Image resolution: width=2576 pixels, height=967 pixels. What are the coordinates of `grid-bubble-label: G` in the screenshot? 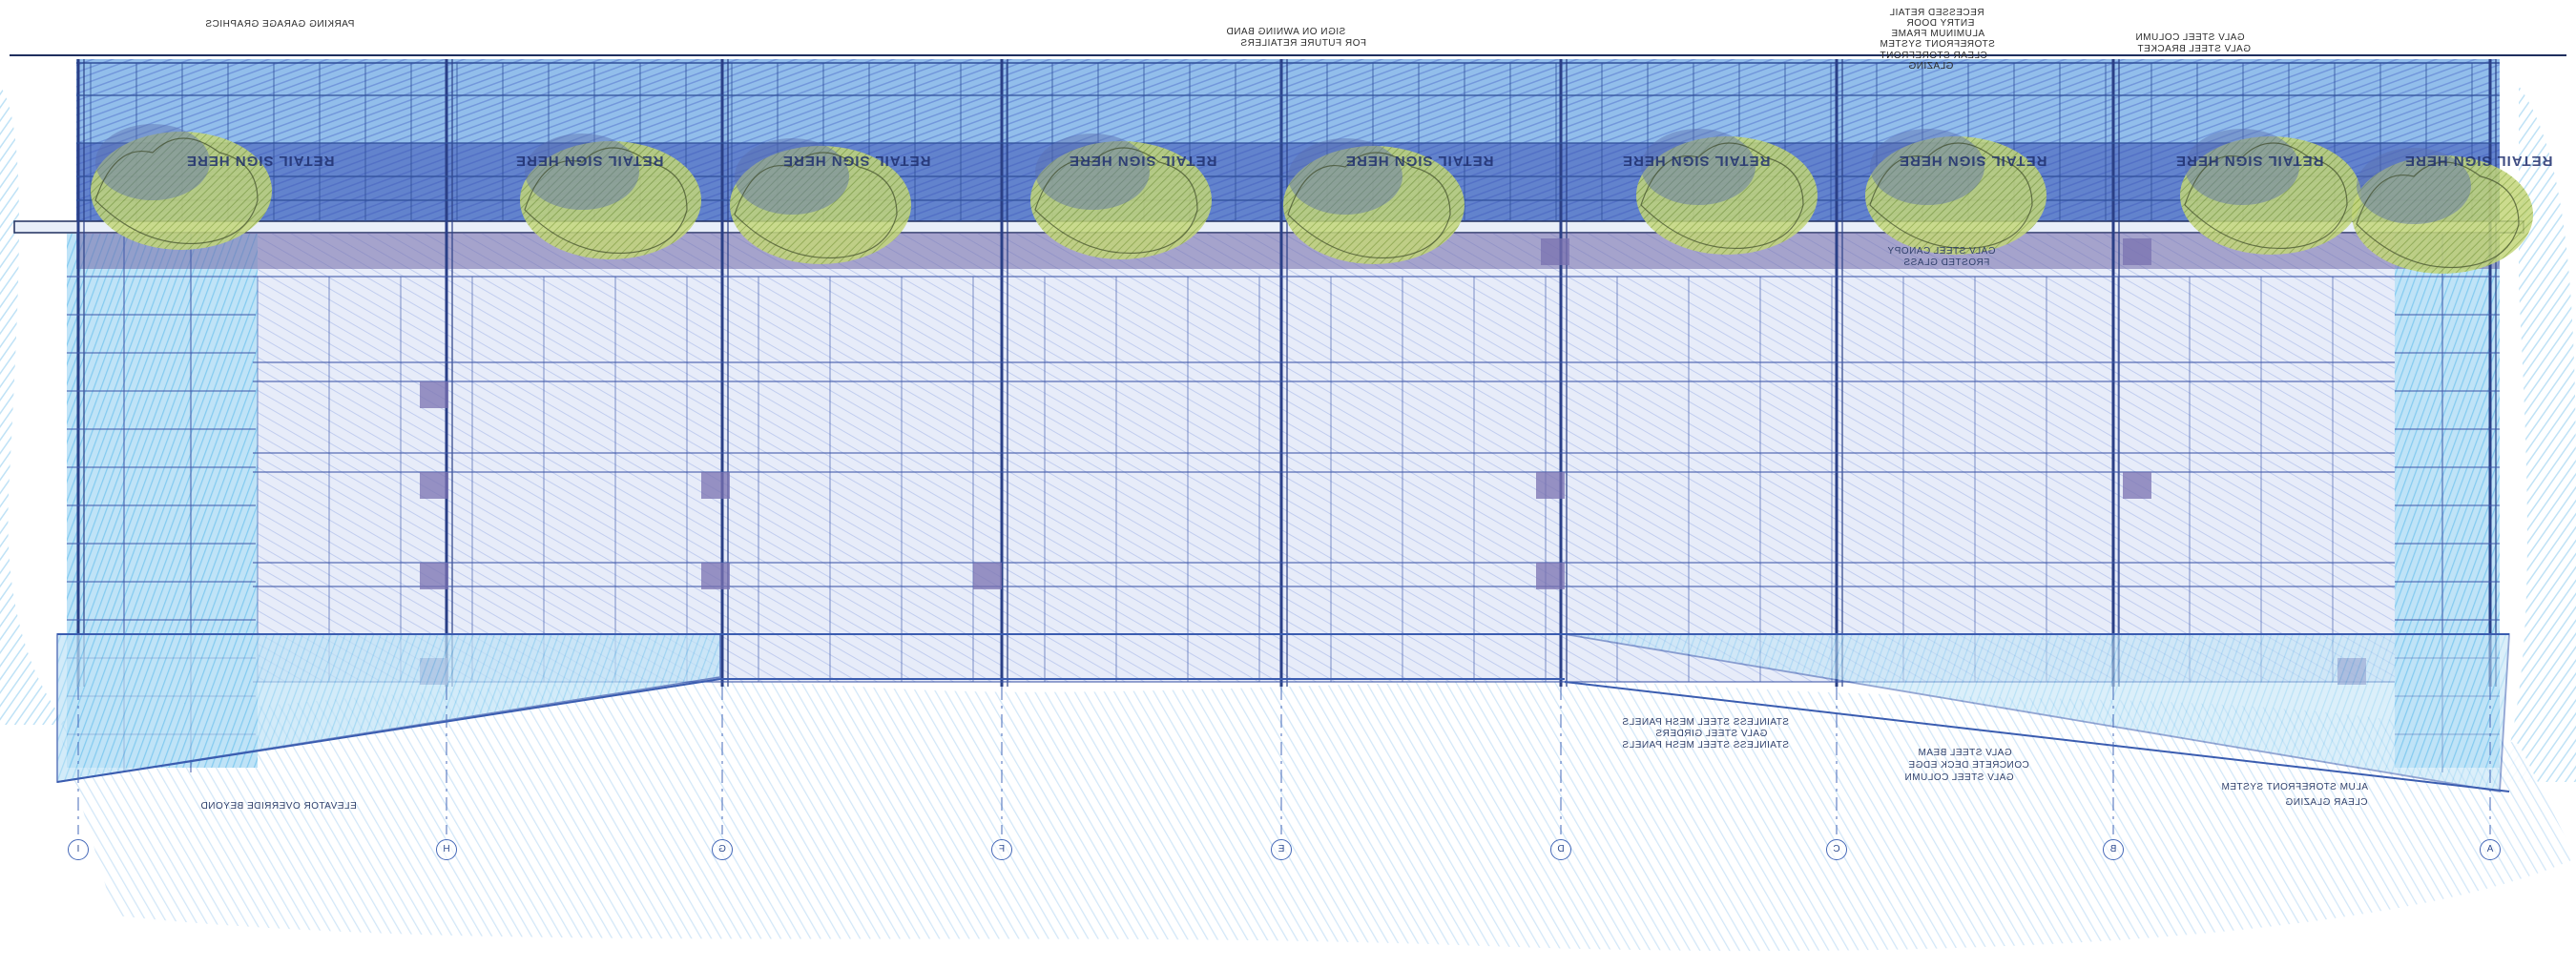 It's located at (722, 849).